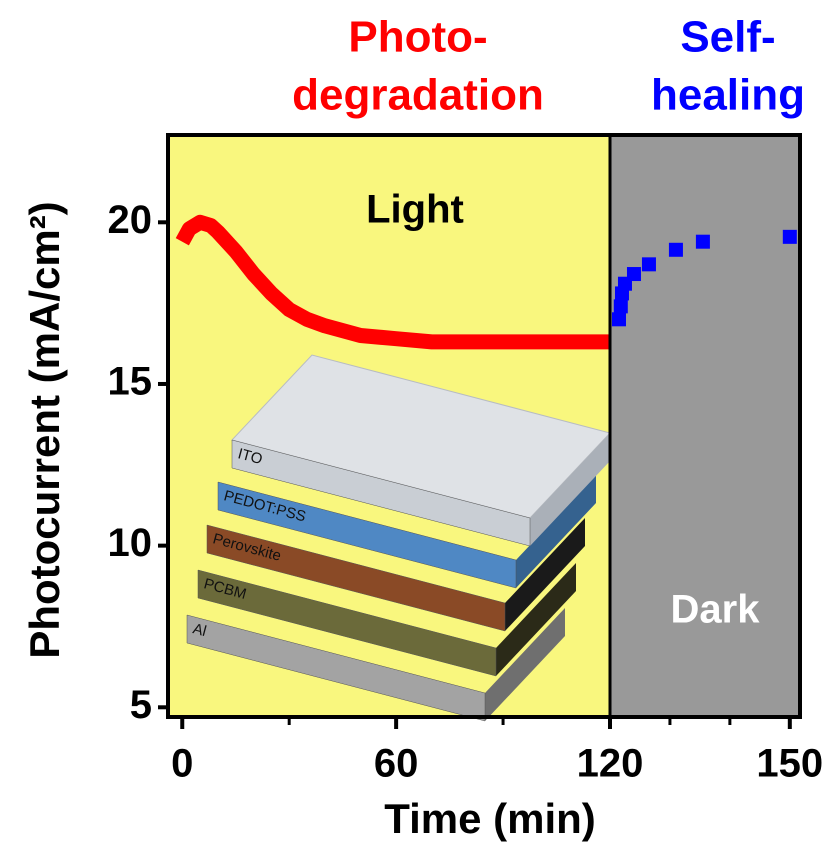 Image resolution: width=836 pixels, height=851 pixels. I want to click on y-tick-label: 10, so click(130, 543).